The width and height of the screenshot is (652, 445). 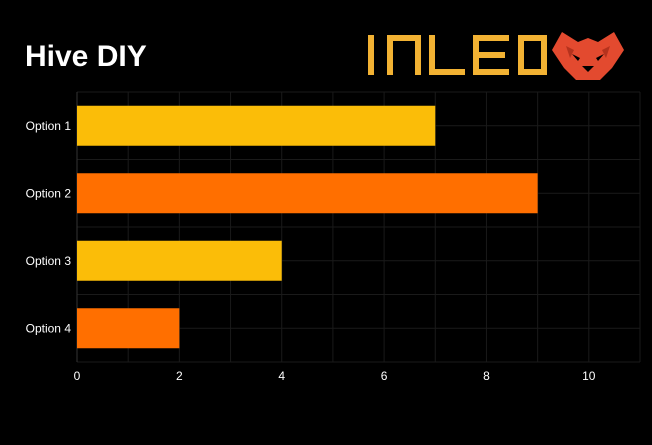 I want to click on y-tick-label: Option 2, so click(x=49, y=193).